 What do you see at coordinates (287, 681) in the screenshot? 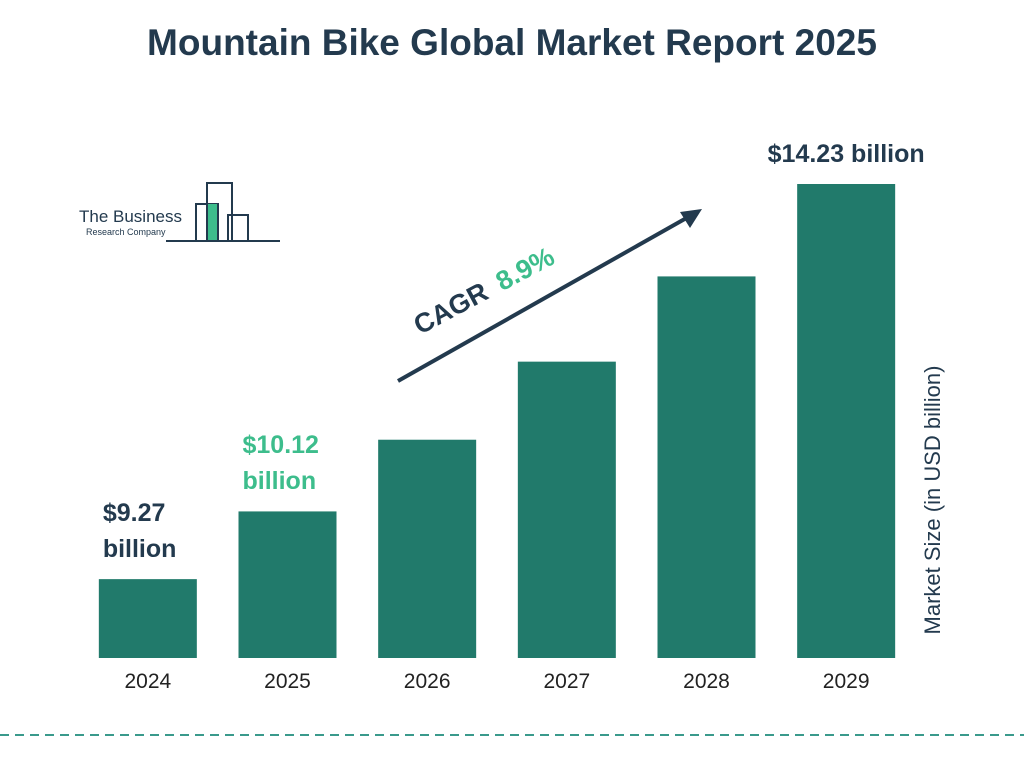
I see `x-tick-label: 2025` at bounding box center [287, 681].